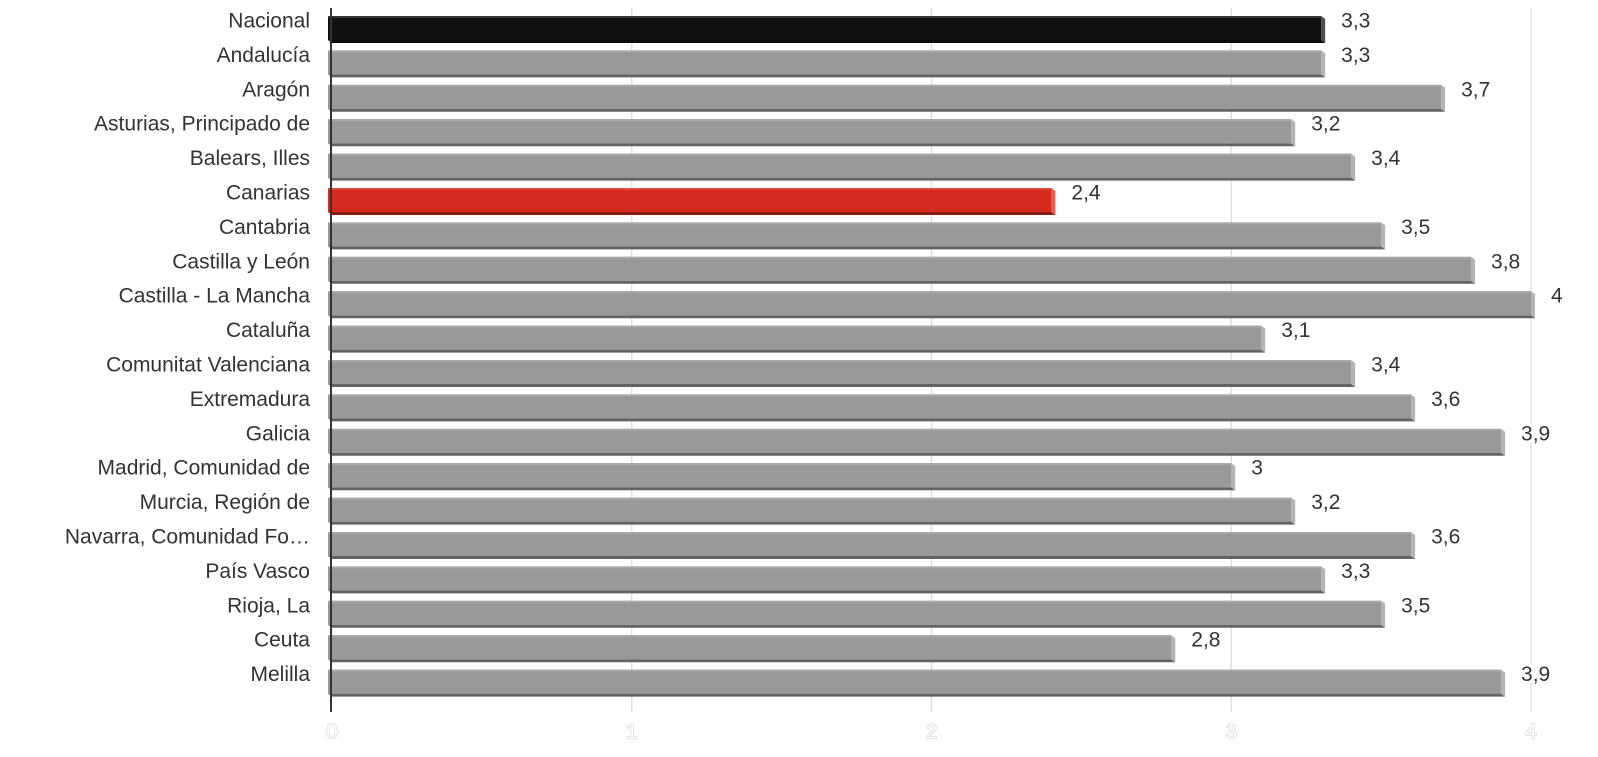 The height and width of the screenshot is (757, 1598). I want to click on category-label: Galicia, so click(278, 433).